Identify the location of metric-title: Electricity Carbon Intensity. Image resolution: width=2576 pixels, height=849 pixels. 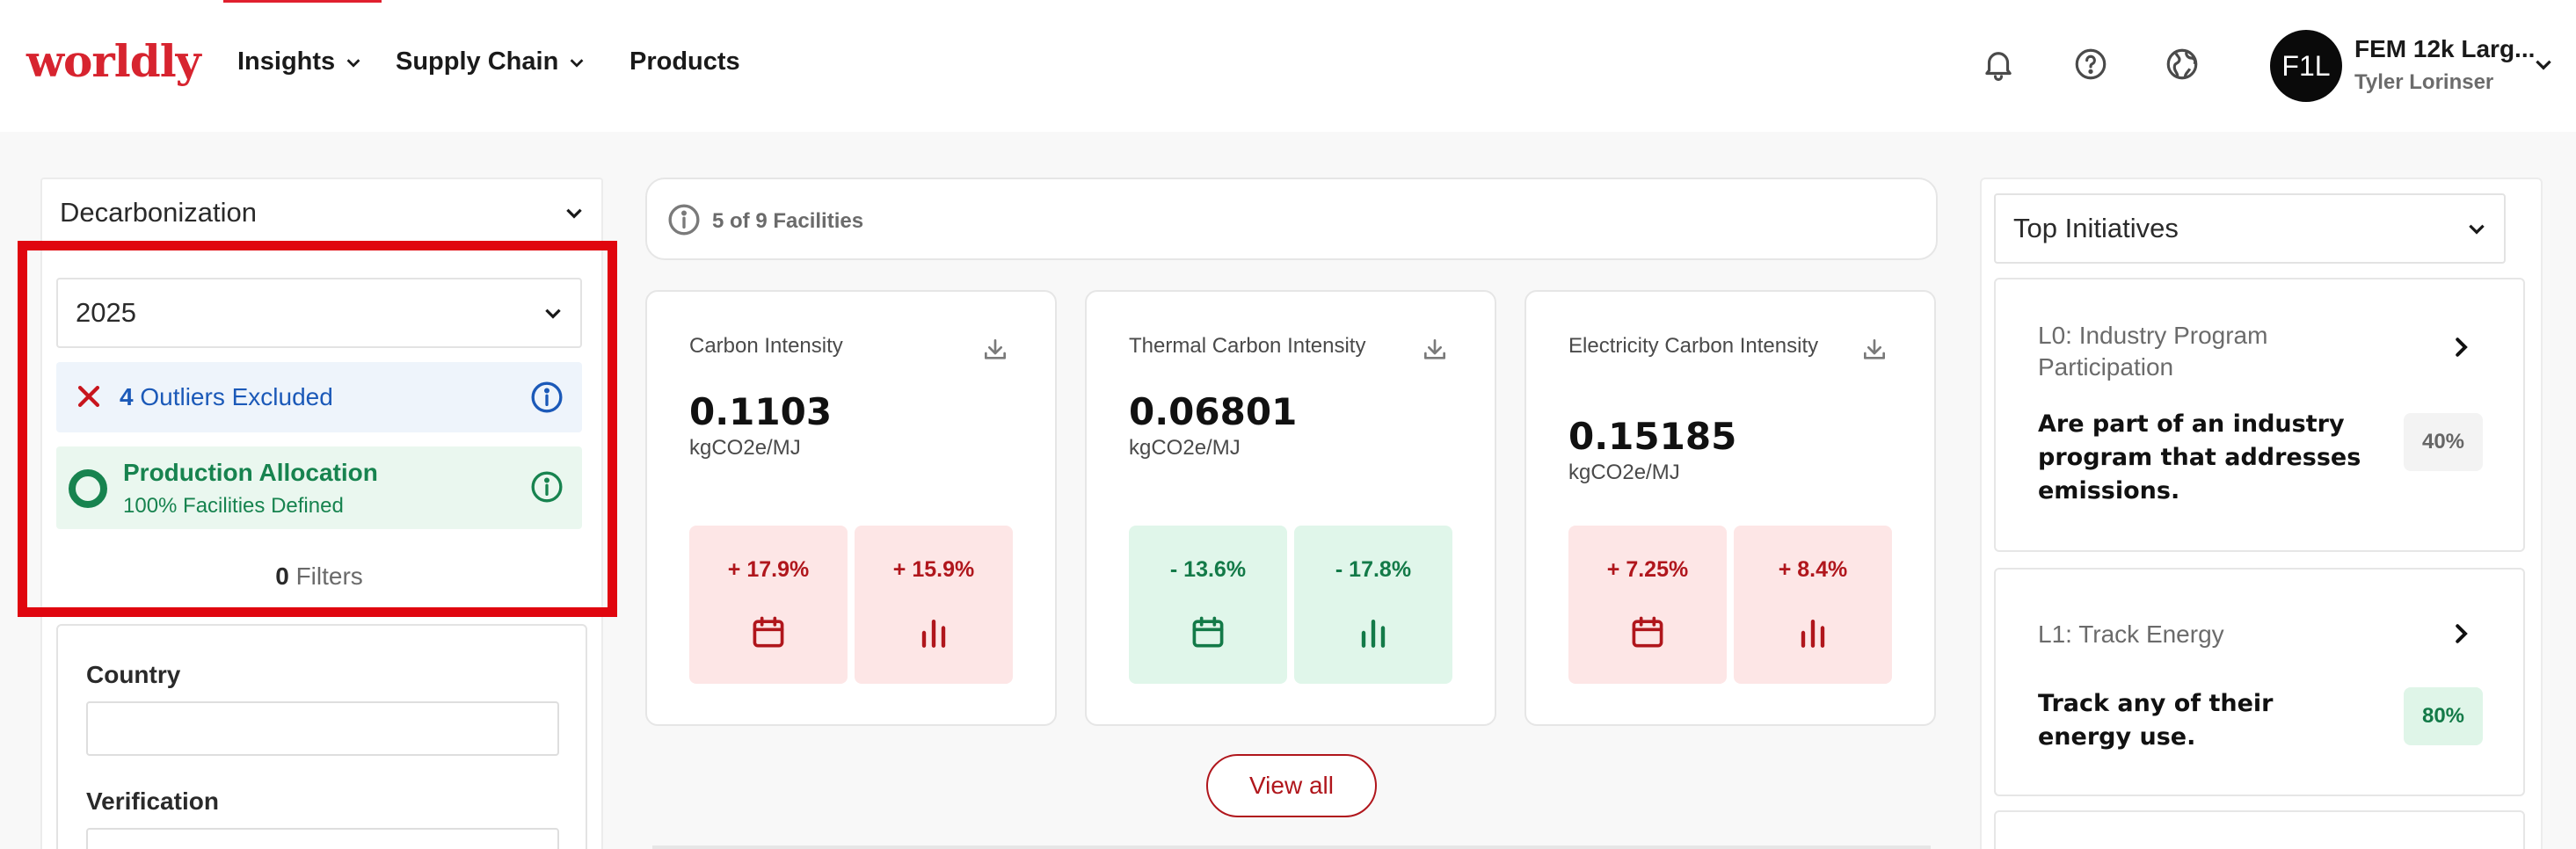
(1693, 346).